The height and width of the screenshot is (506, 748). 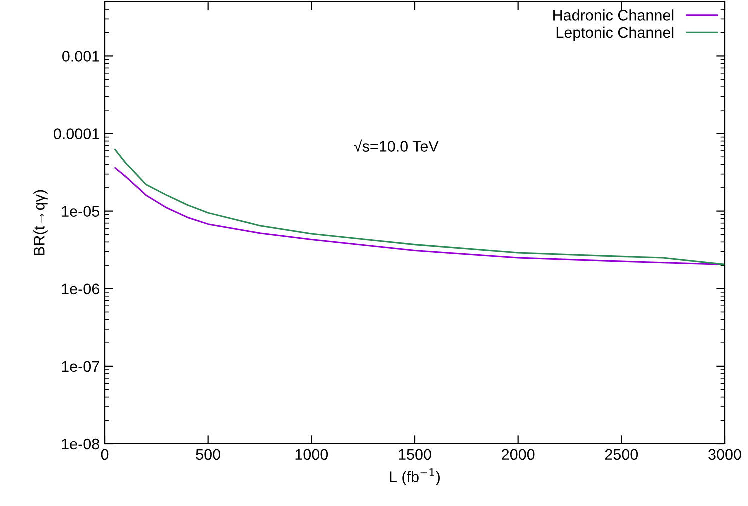 I want to click on y-axis-title: BR(t→qγ), so click(x=41, y=223).